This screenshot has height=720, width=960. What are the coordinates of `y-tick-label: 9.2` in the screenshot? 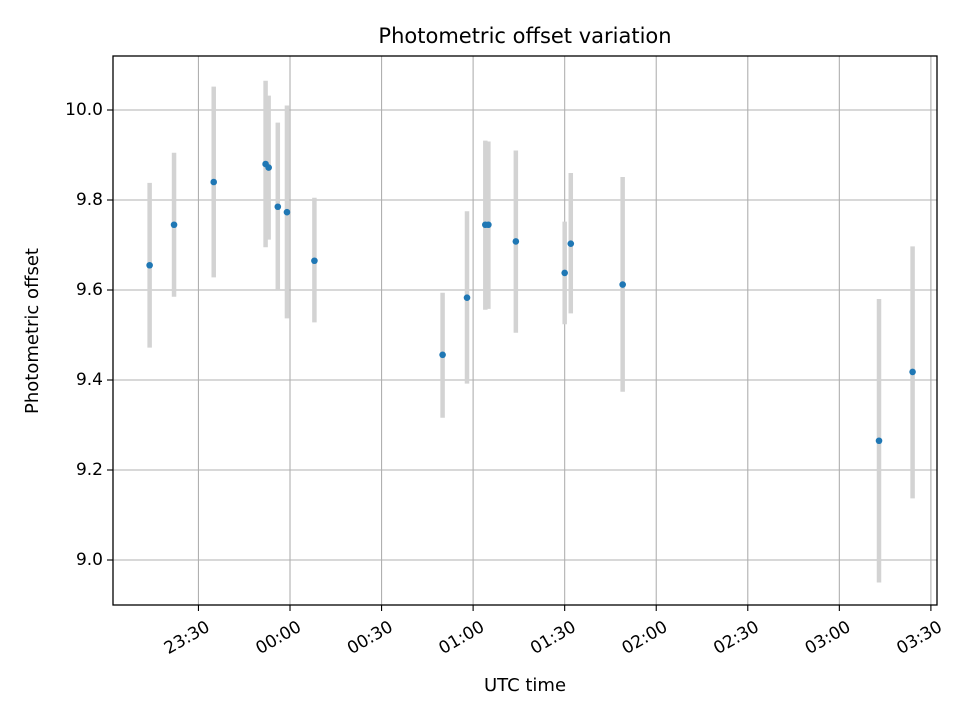 It's located at (89, 470).